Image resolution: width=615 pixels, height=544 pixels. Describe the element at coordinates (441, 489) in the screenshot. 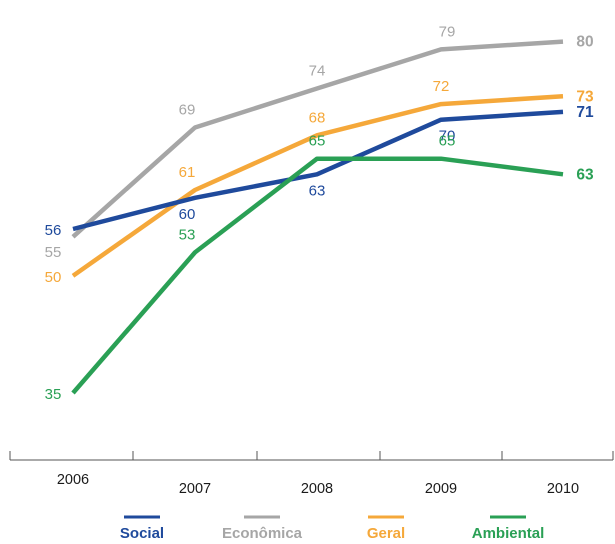

I see `x-tick-label: 2009` at that location.